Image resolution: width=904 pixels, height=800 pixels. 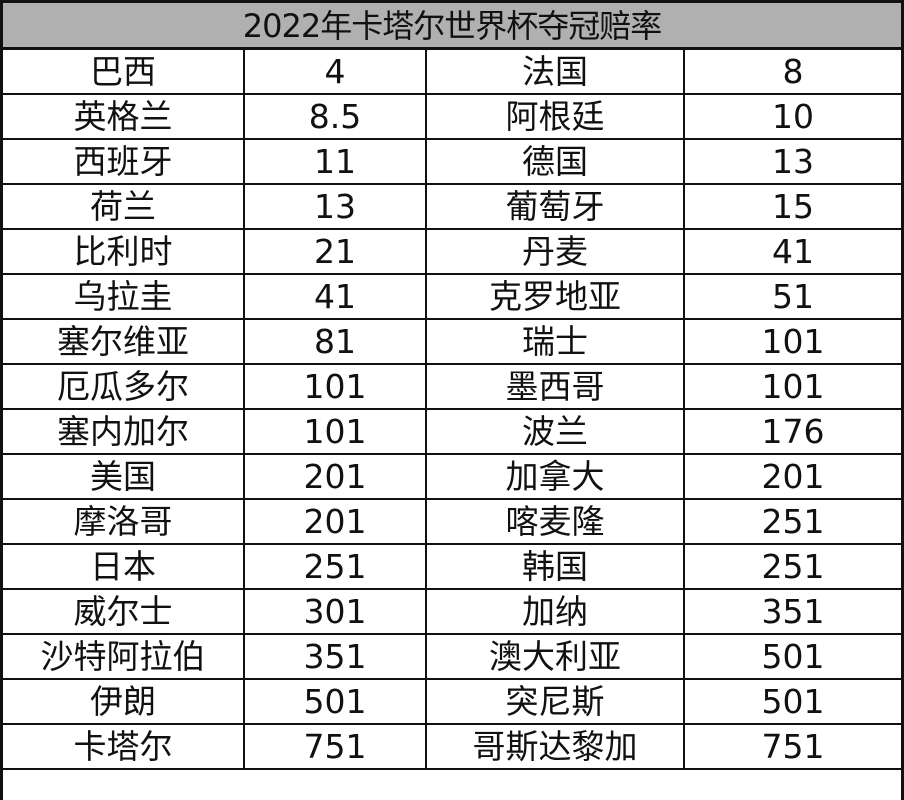 I want to click on team-name: 塞内加尔, so click(x=124, y=431).